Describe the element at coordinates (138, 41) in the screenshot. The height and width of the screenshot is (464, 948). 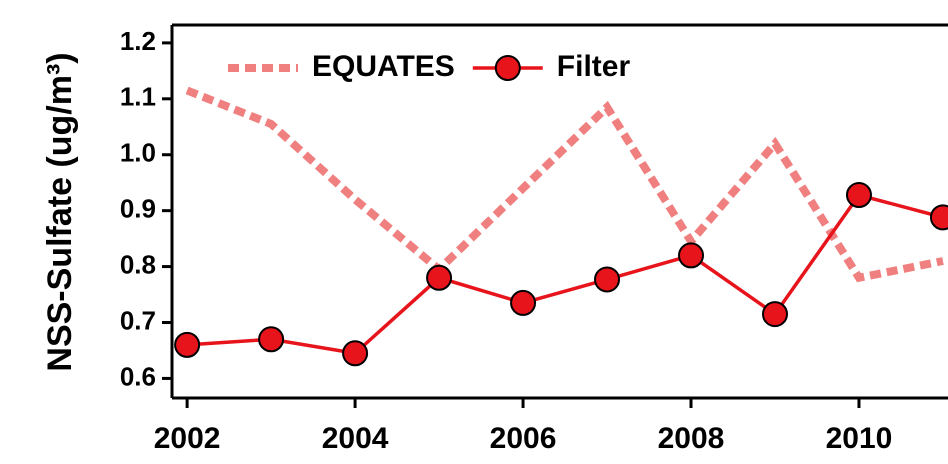
I see `y-tick-label: 1.2` at that location.